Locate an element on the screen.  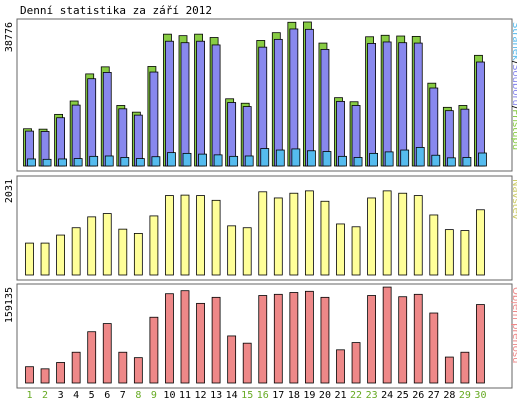
x-tick-label-20: 20 is located at coordinates (325, 395).